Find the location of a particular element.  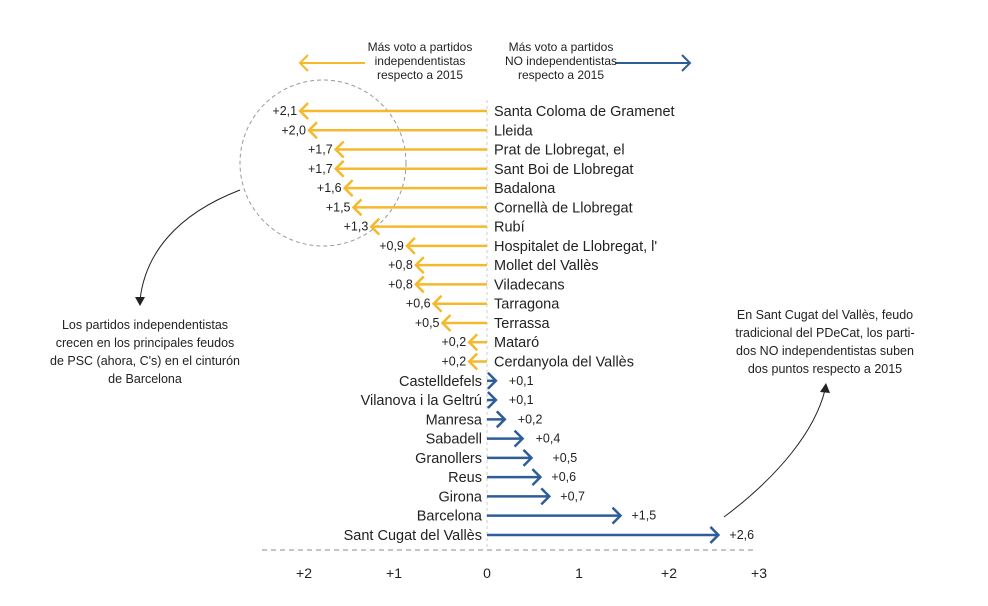

x-tick-label: 0 is located at coordinates (487, 573).